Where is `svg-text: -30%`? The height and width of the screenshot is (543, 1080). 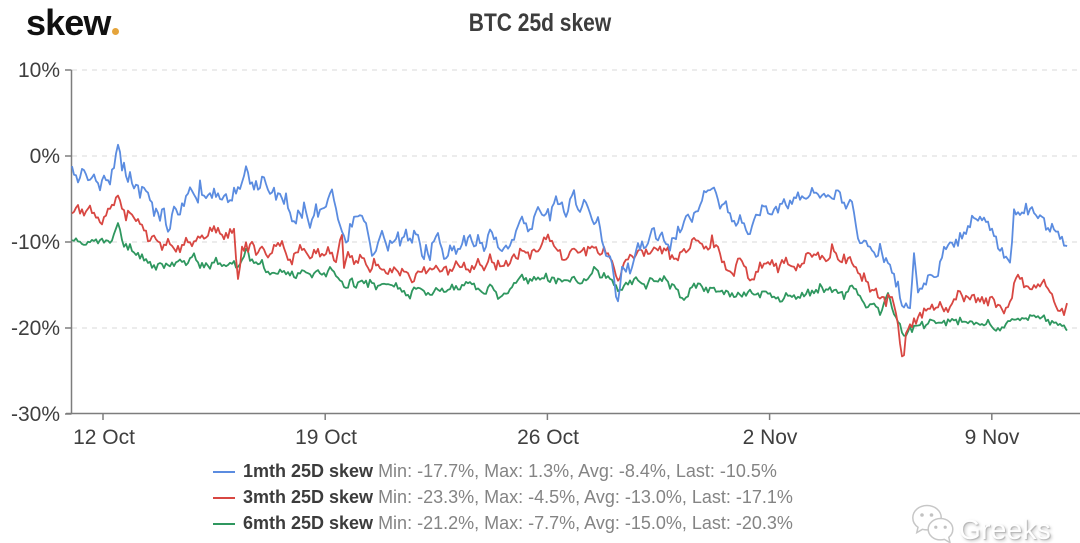
svg-text: -30% is located at coordinates (35, 414).